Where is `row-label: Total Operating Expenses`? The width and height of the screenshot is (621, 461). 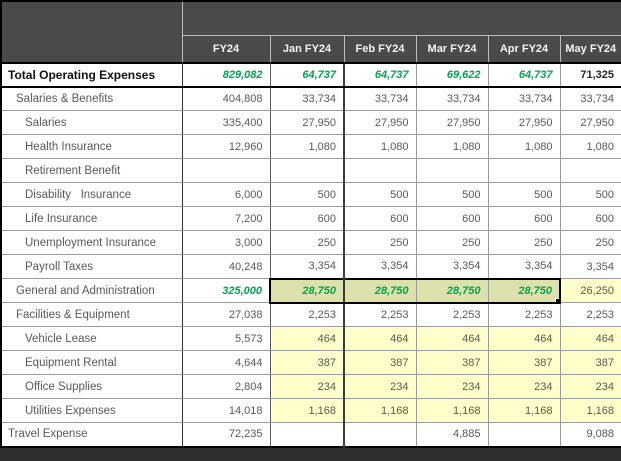
row-label: Total Operating Expenses is located at coordinates (91, 74).